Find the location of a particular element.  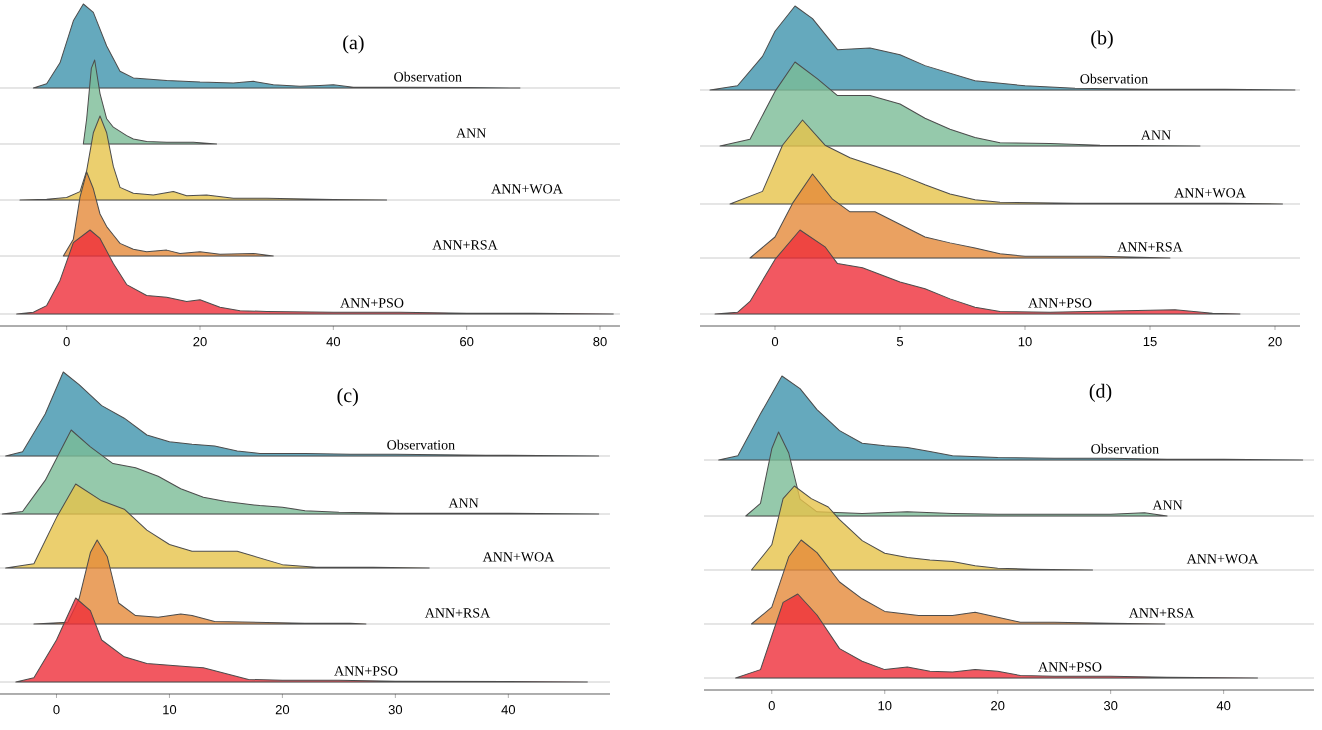

chart-title: (d) is located at coordinates (1100, 392).